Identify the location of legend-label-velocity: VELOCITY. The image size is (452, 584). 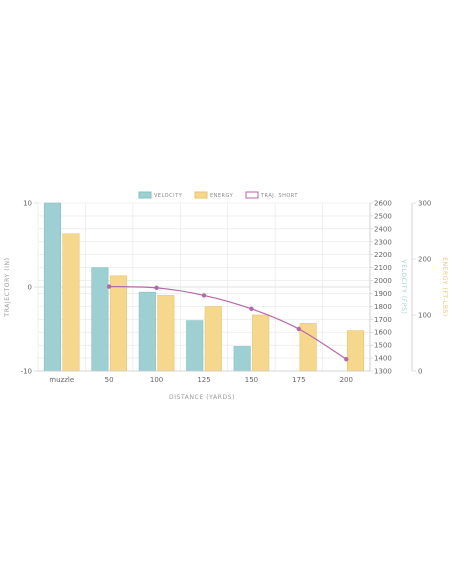
(168, 196).